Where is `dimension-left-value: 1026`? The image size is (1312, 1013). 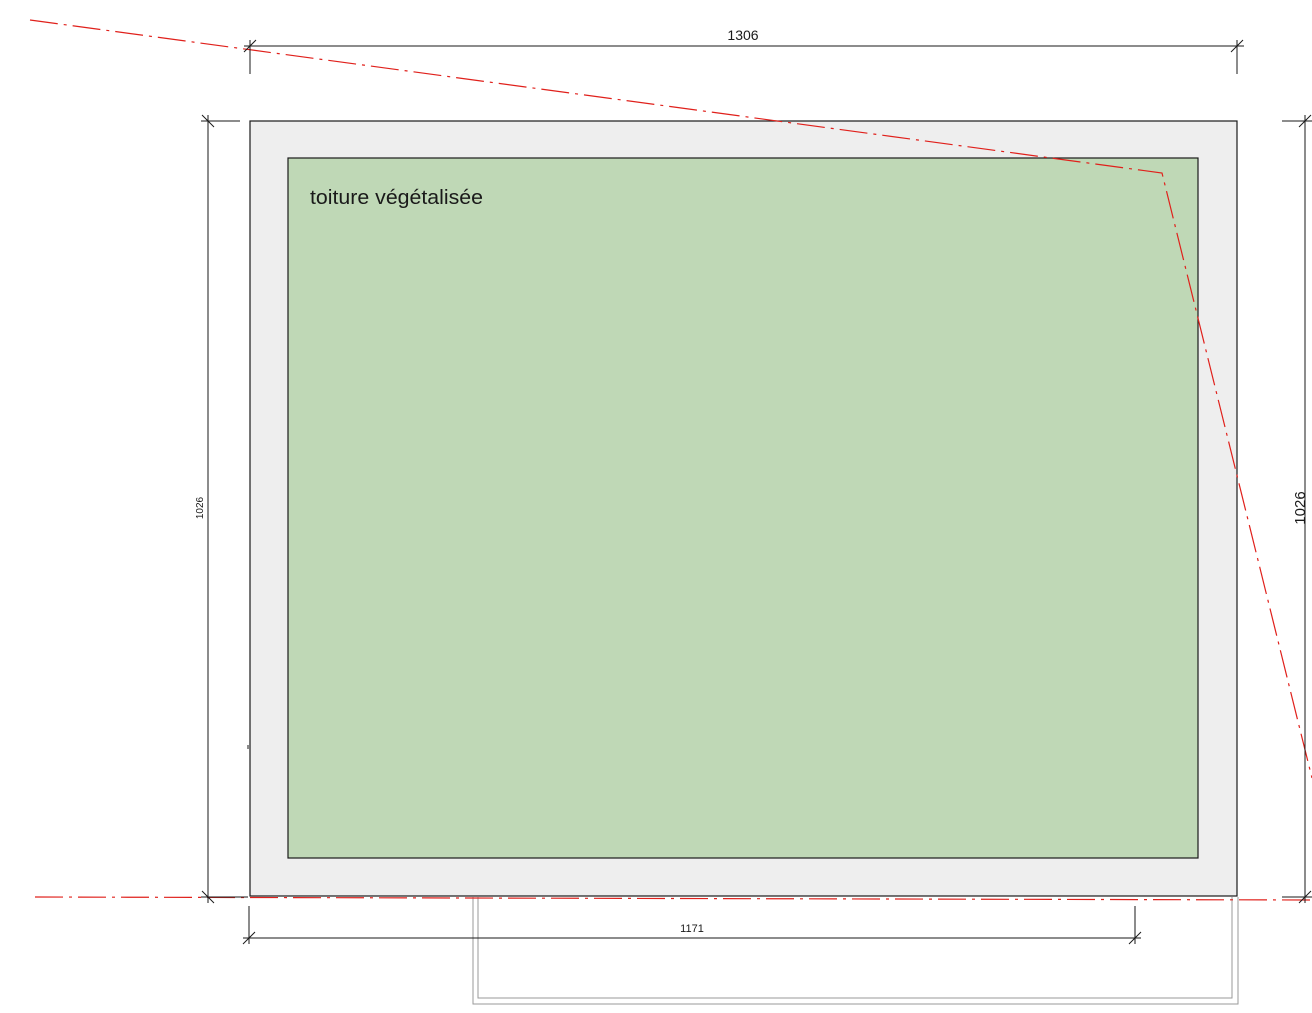
dimension-left-value: 1026 is located at coordinates (200, 507).